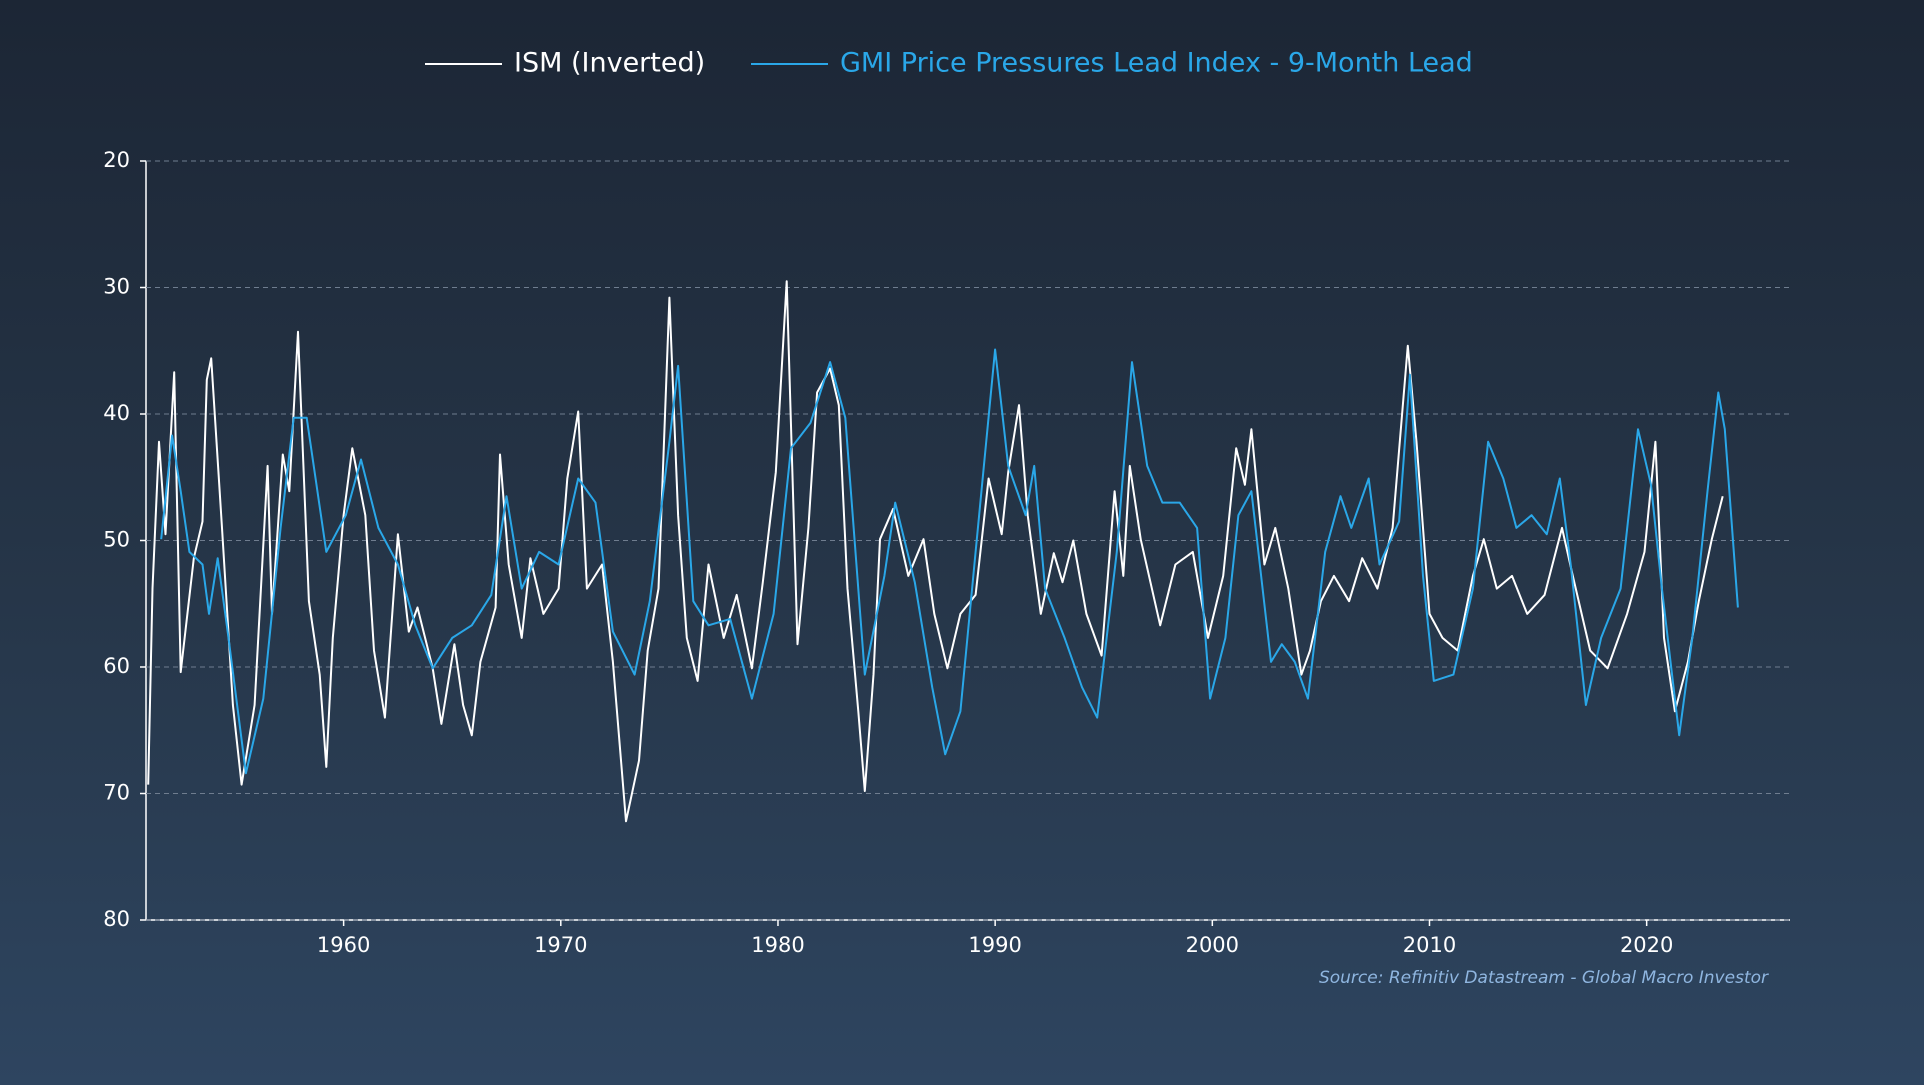 This screenshot has width=1924, height=1085. What do you see at coordinates (116, 287) in the screenshot?
I see `y-tick-label: 30` at bounding box center [116, 287].